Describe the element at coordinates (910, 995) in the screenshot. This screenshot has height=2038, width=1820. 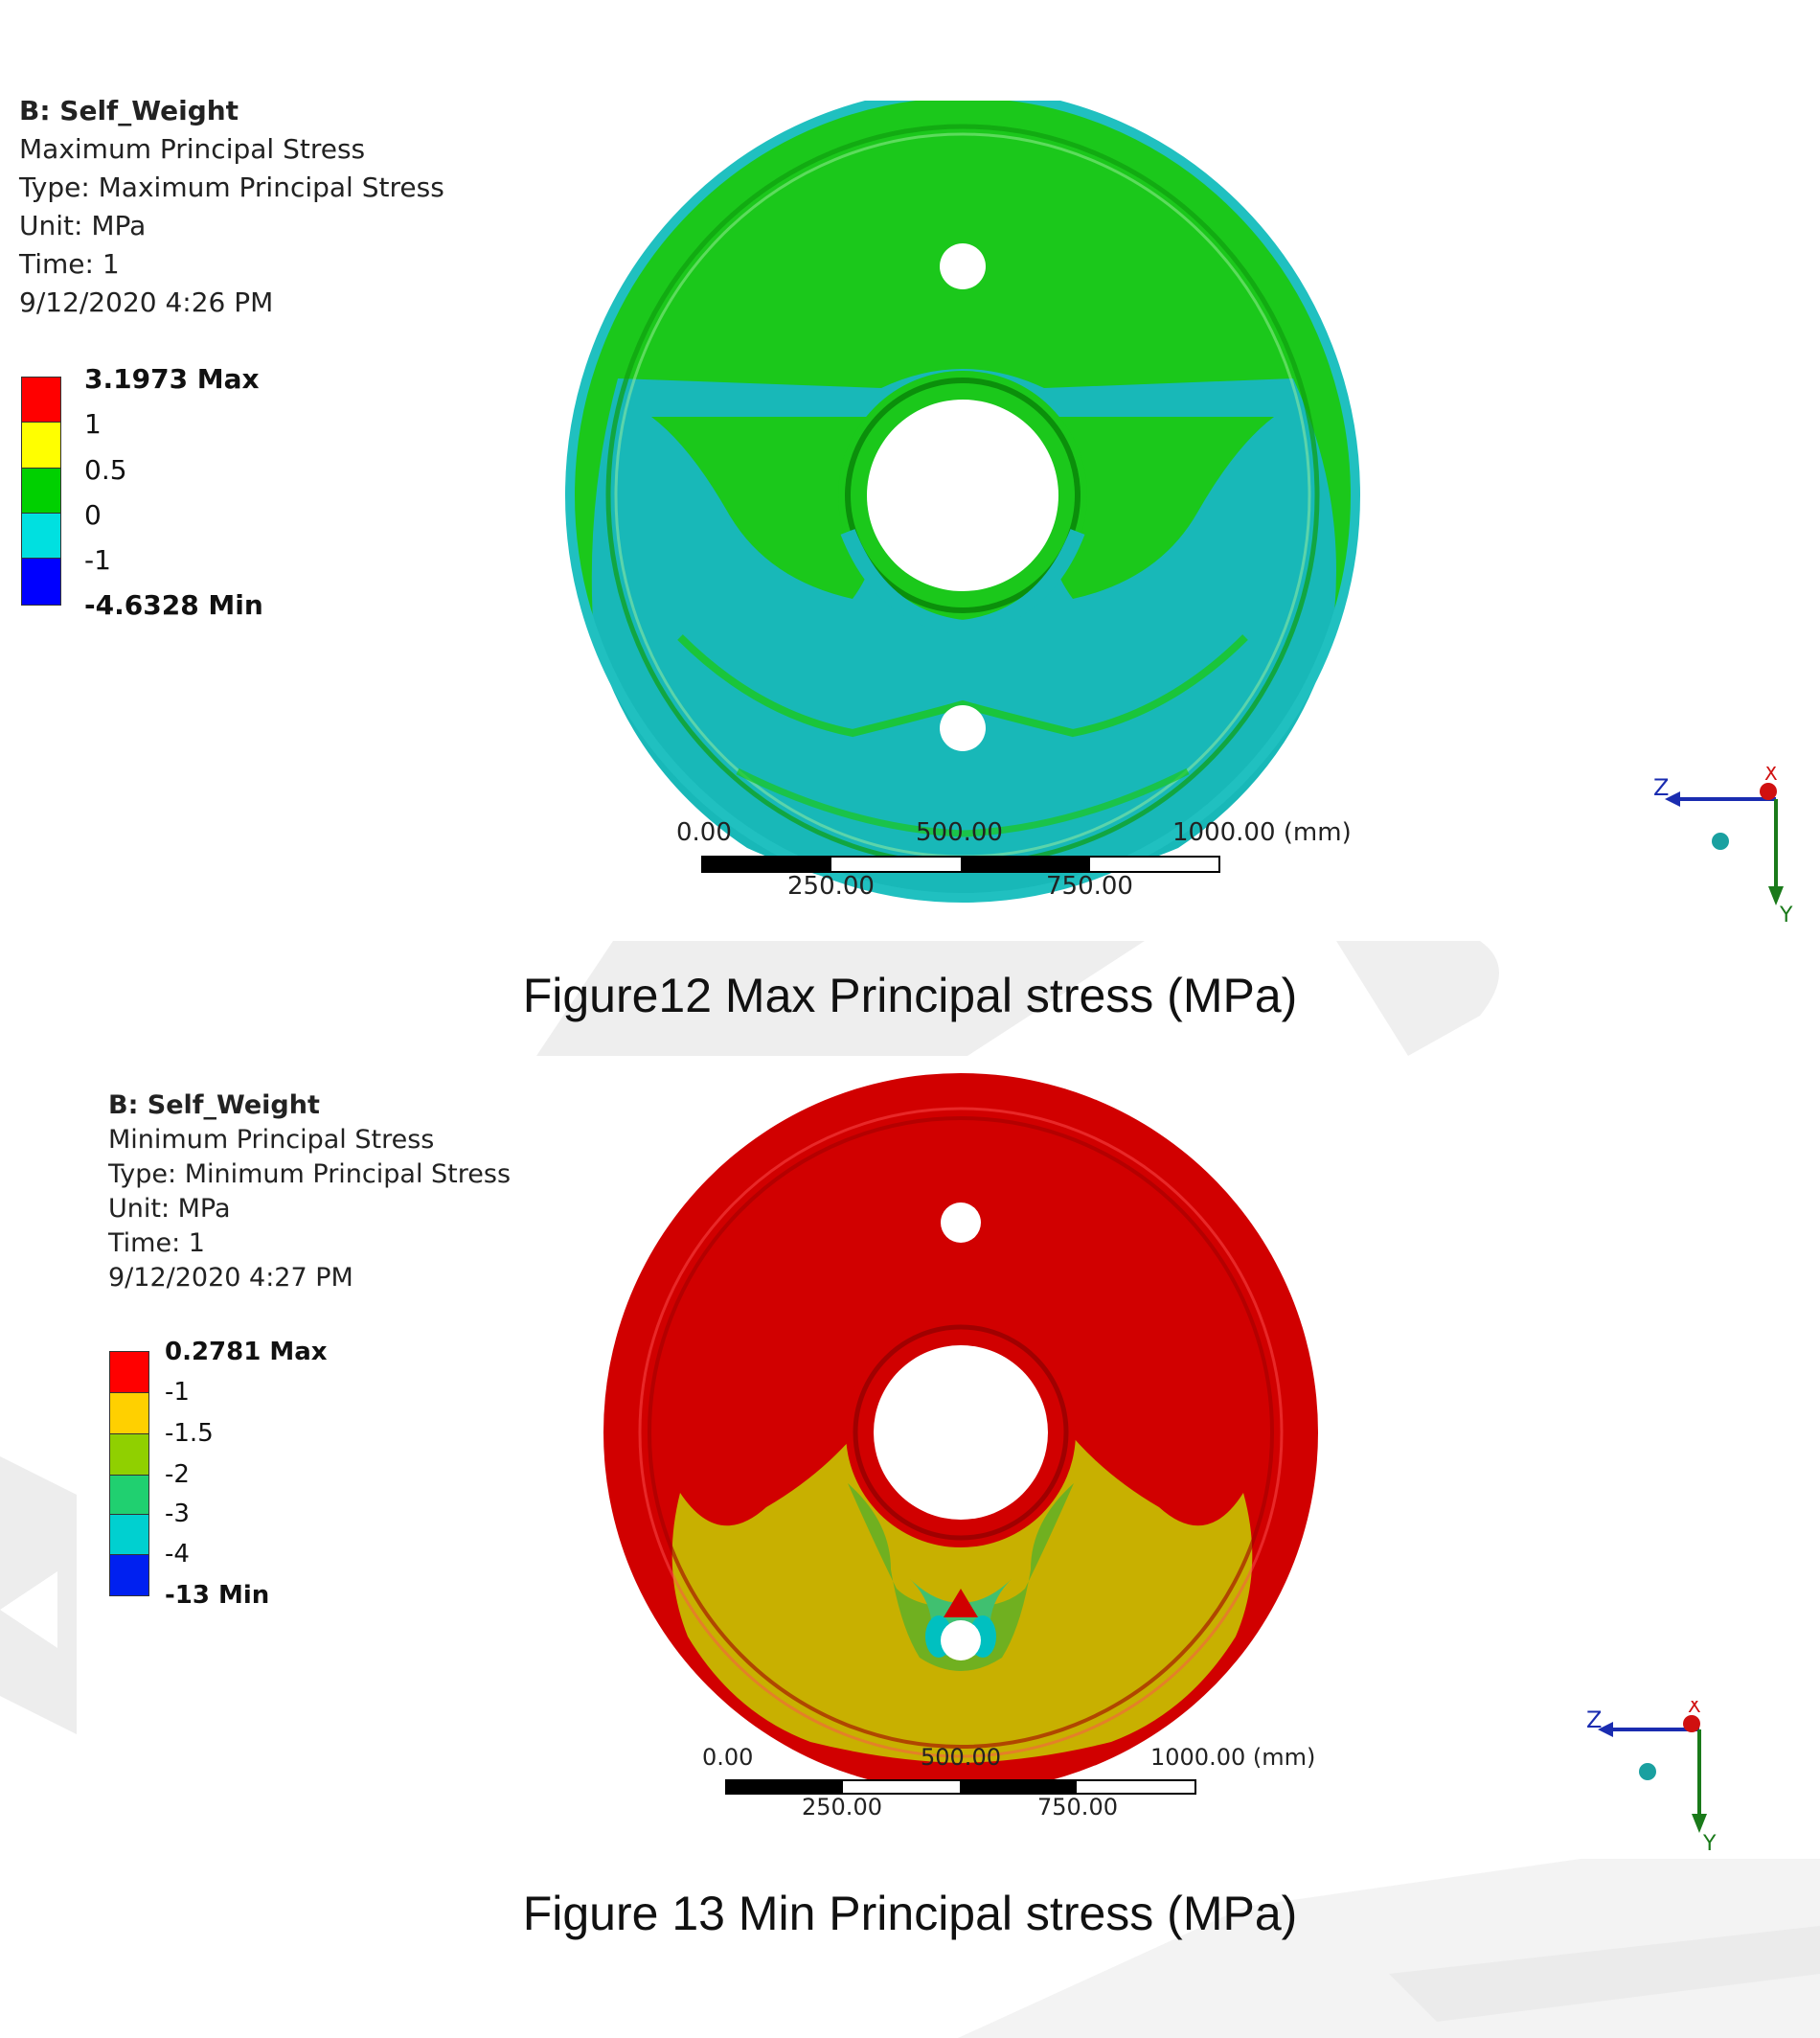
I see `figure12-caption: Figure12 Max Principal stress (MPa)` at that location.